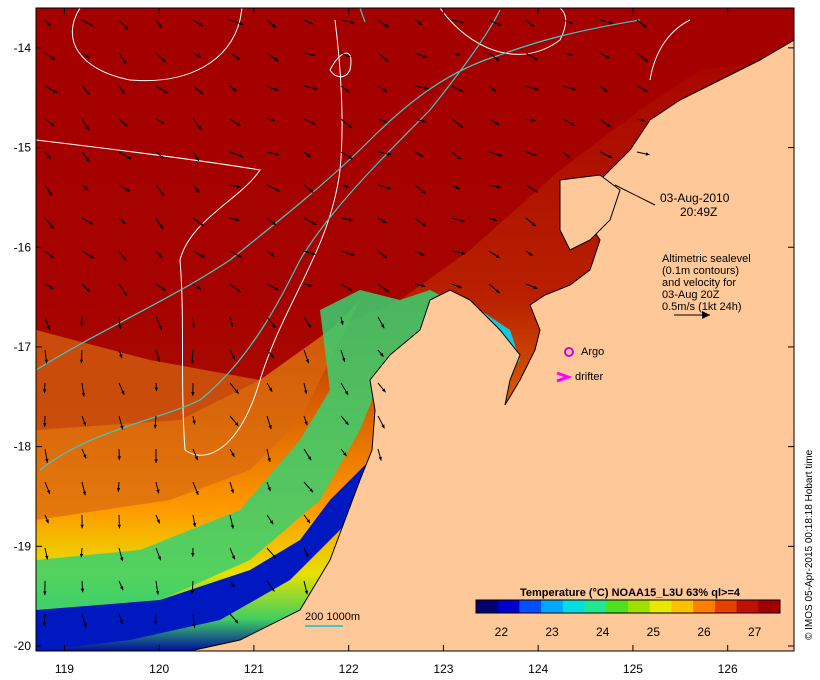 The width and height of the screenshot is (820, 680). Describe the element at coordinates (502, 632) in the screenshot. I see `colorbar-tick-label: 22` at that location.